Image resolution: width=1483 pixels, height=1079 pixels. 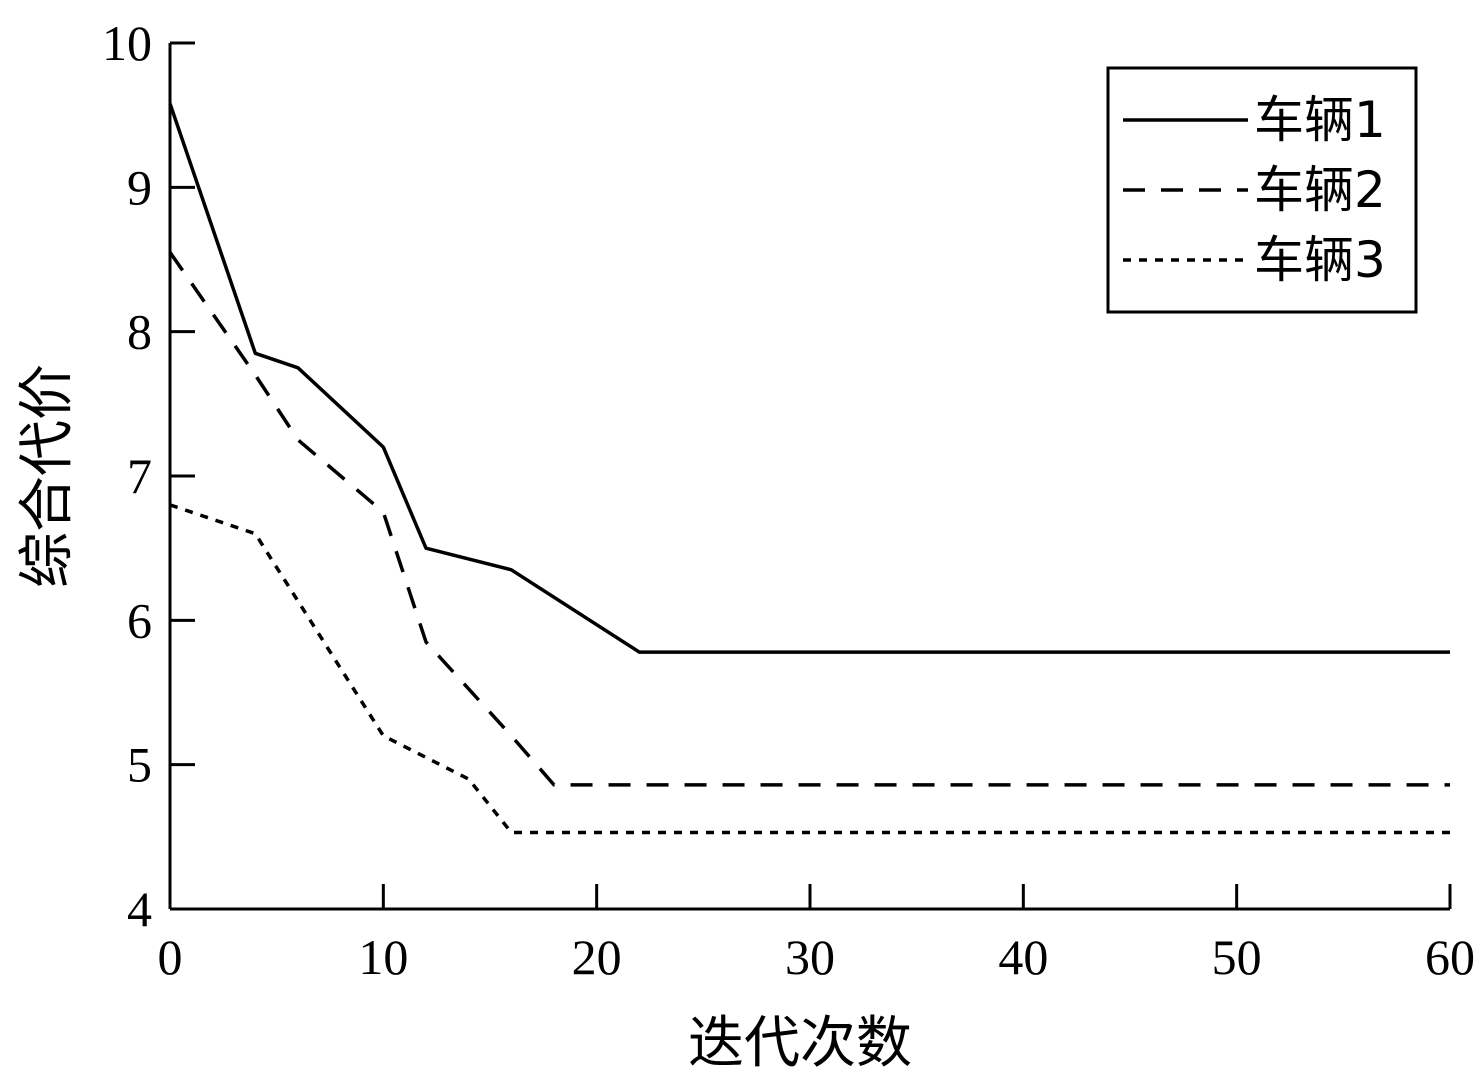 I want to click on x-tick-label: 60, so click(x=1450, y=957).